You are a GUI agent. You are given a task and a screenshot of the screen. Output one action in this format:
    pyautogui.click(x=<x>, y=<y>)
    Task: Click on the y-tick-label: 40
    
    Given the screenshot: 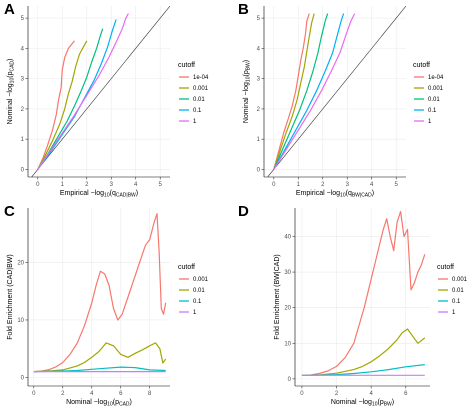 What is the action you would take?
    pyautogui.click(x=287, y=237)
    